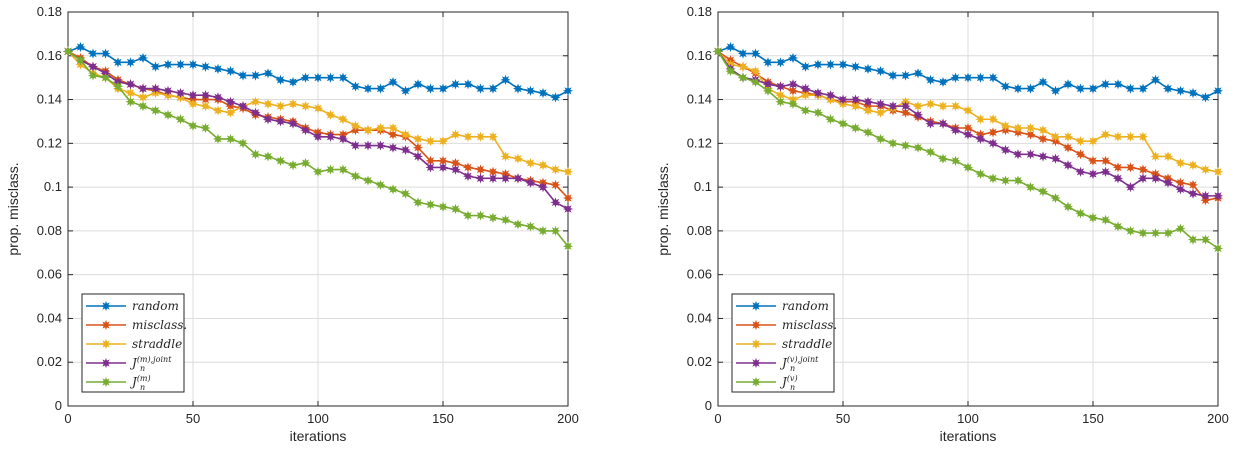  Describe the element at coordinates (13, 208) in the screenshot. I see `y-axis-label: prop. misclass.` at that location.